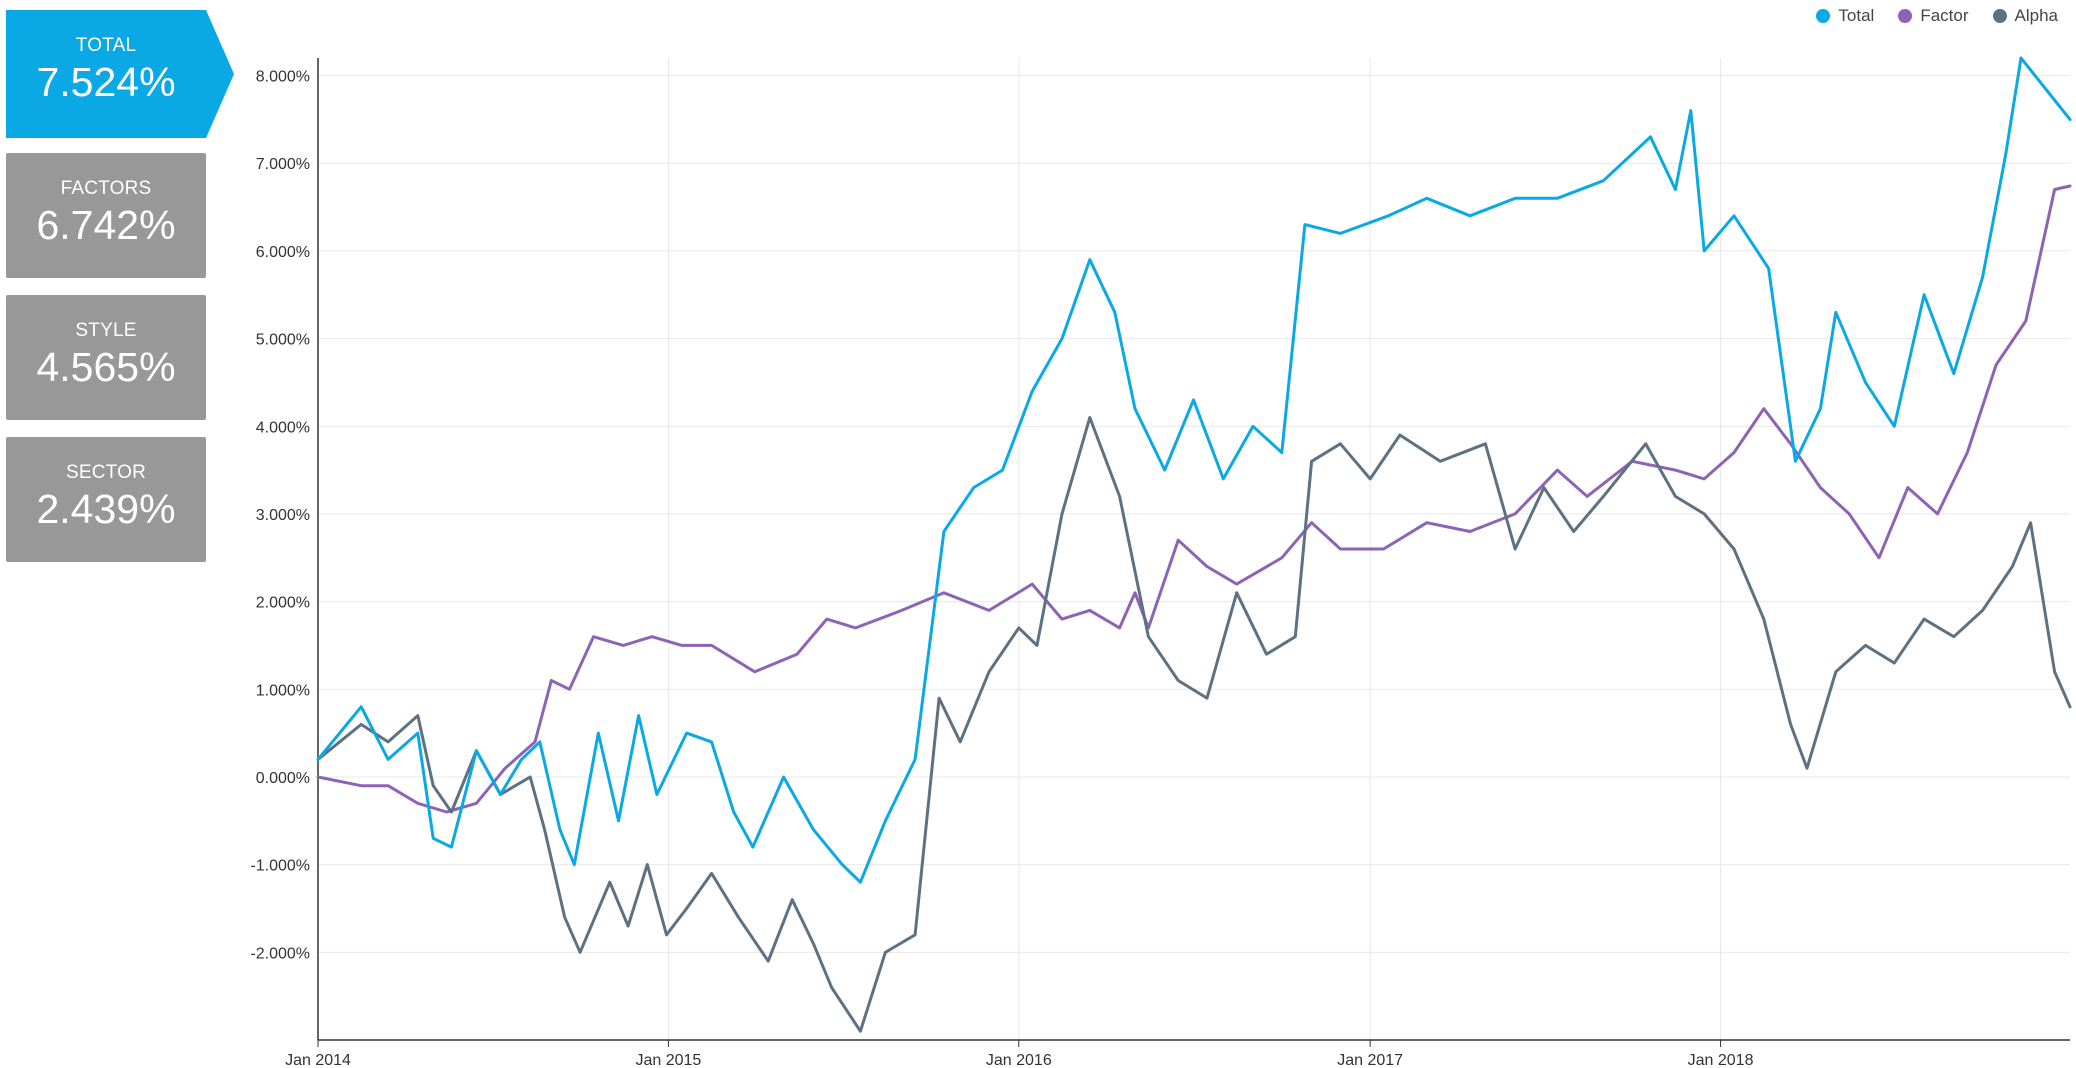 The width and height of the screenshot is (2076, 1068). What do you see at coordinates (106, 367) in the screenshot?
I see `style-card-value: 4.565%` at bounding box center [106, 367].